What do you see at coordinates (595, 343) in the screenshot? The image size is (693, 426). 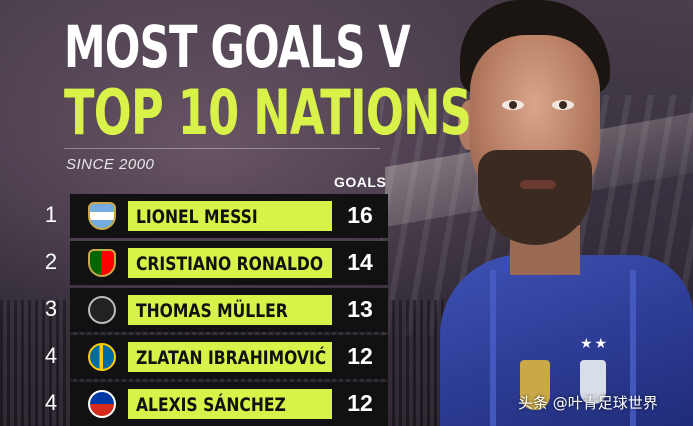 I see `jersey-stars-icon: ★★` at bounding box center [595, 343].